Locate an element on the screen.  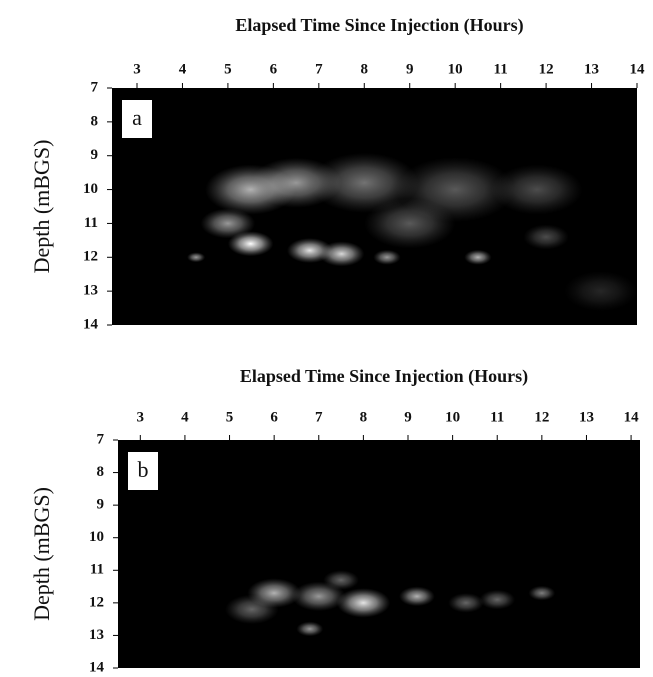
blobs is located at coordinates (390, 603).